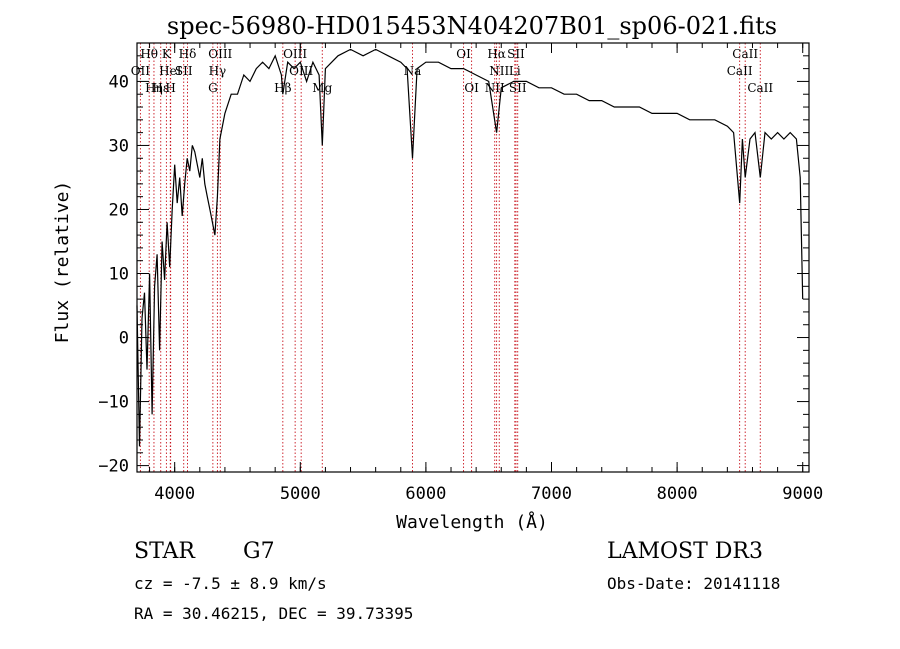 The height and width of the screenshot is (649, 900). Describe the element at coordinates (119, 146) in the screenshot. I see `y-tick-label: 30` at that location.